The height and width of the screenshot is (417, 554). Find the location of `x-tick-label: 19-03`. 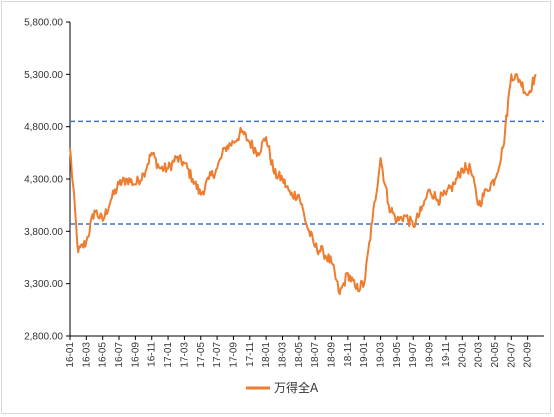

x-tick-label: 19-03 is located at coordinates (381, 355).